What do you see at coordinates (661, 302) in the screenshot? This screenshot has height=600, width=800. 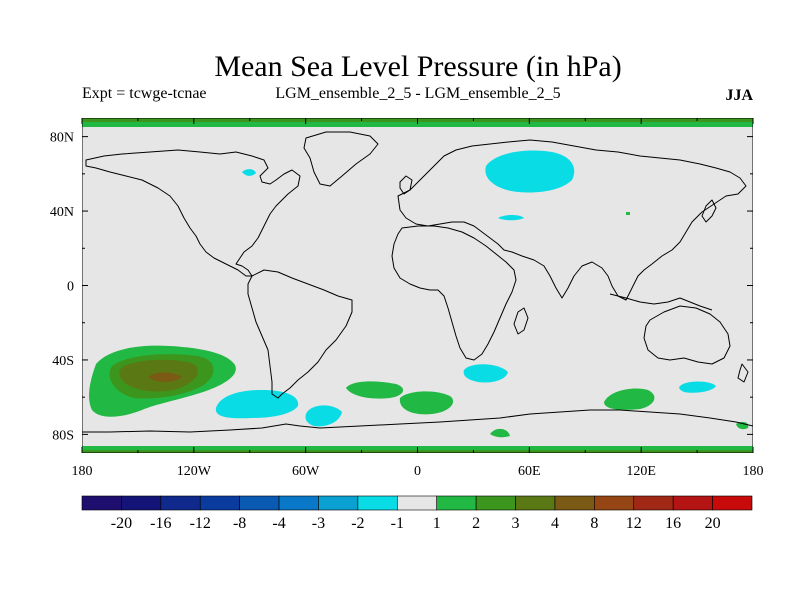 I see `coastline-indonesia` at bounding box center [661, 302].